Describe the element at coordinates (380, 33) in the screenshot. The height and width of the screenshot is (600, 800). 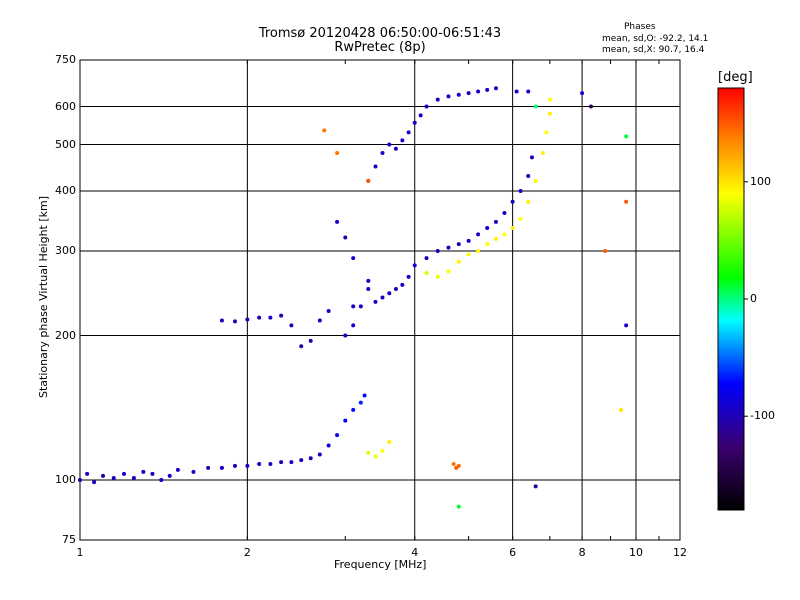
I see `chart-title: Tromsø 20120428 06:50:00-06:51:43` at that location.